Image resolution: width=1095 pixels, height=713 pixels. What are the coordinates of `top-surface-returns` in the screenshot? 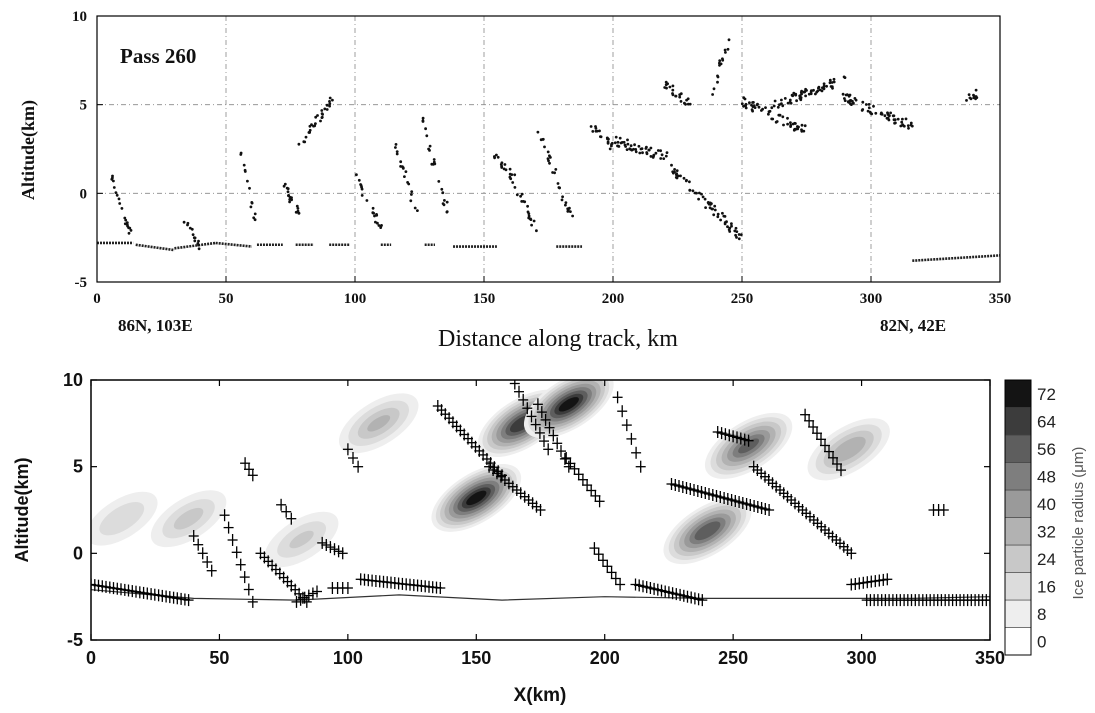 It's located at (549, 252).